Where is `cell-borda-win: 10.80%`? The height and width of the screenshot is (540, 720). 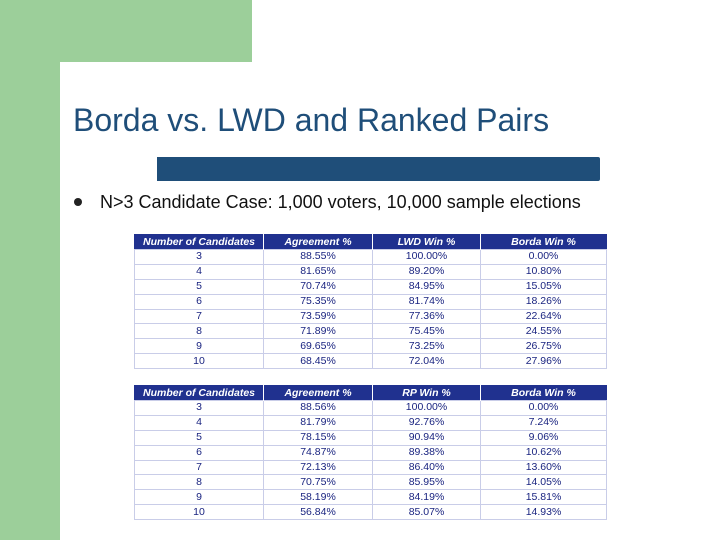 cell-borda-win: 10.80% is located at coordinates (543, 271).